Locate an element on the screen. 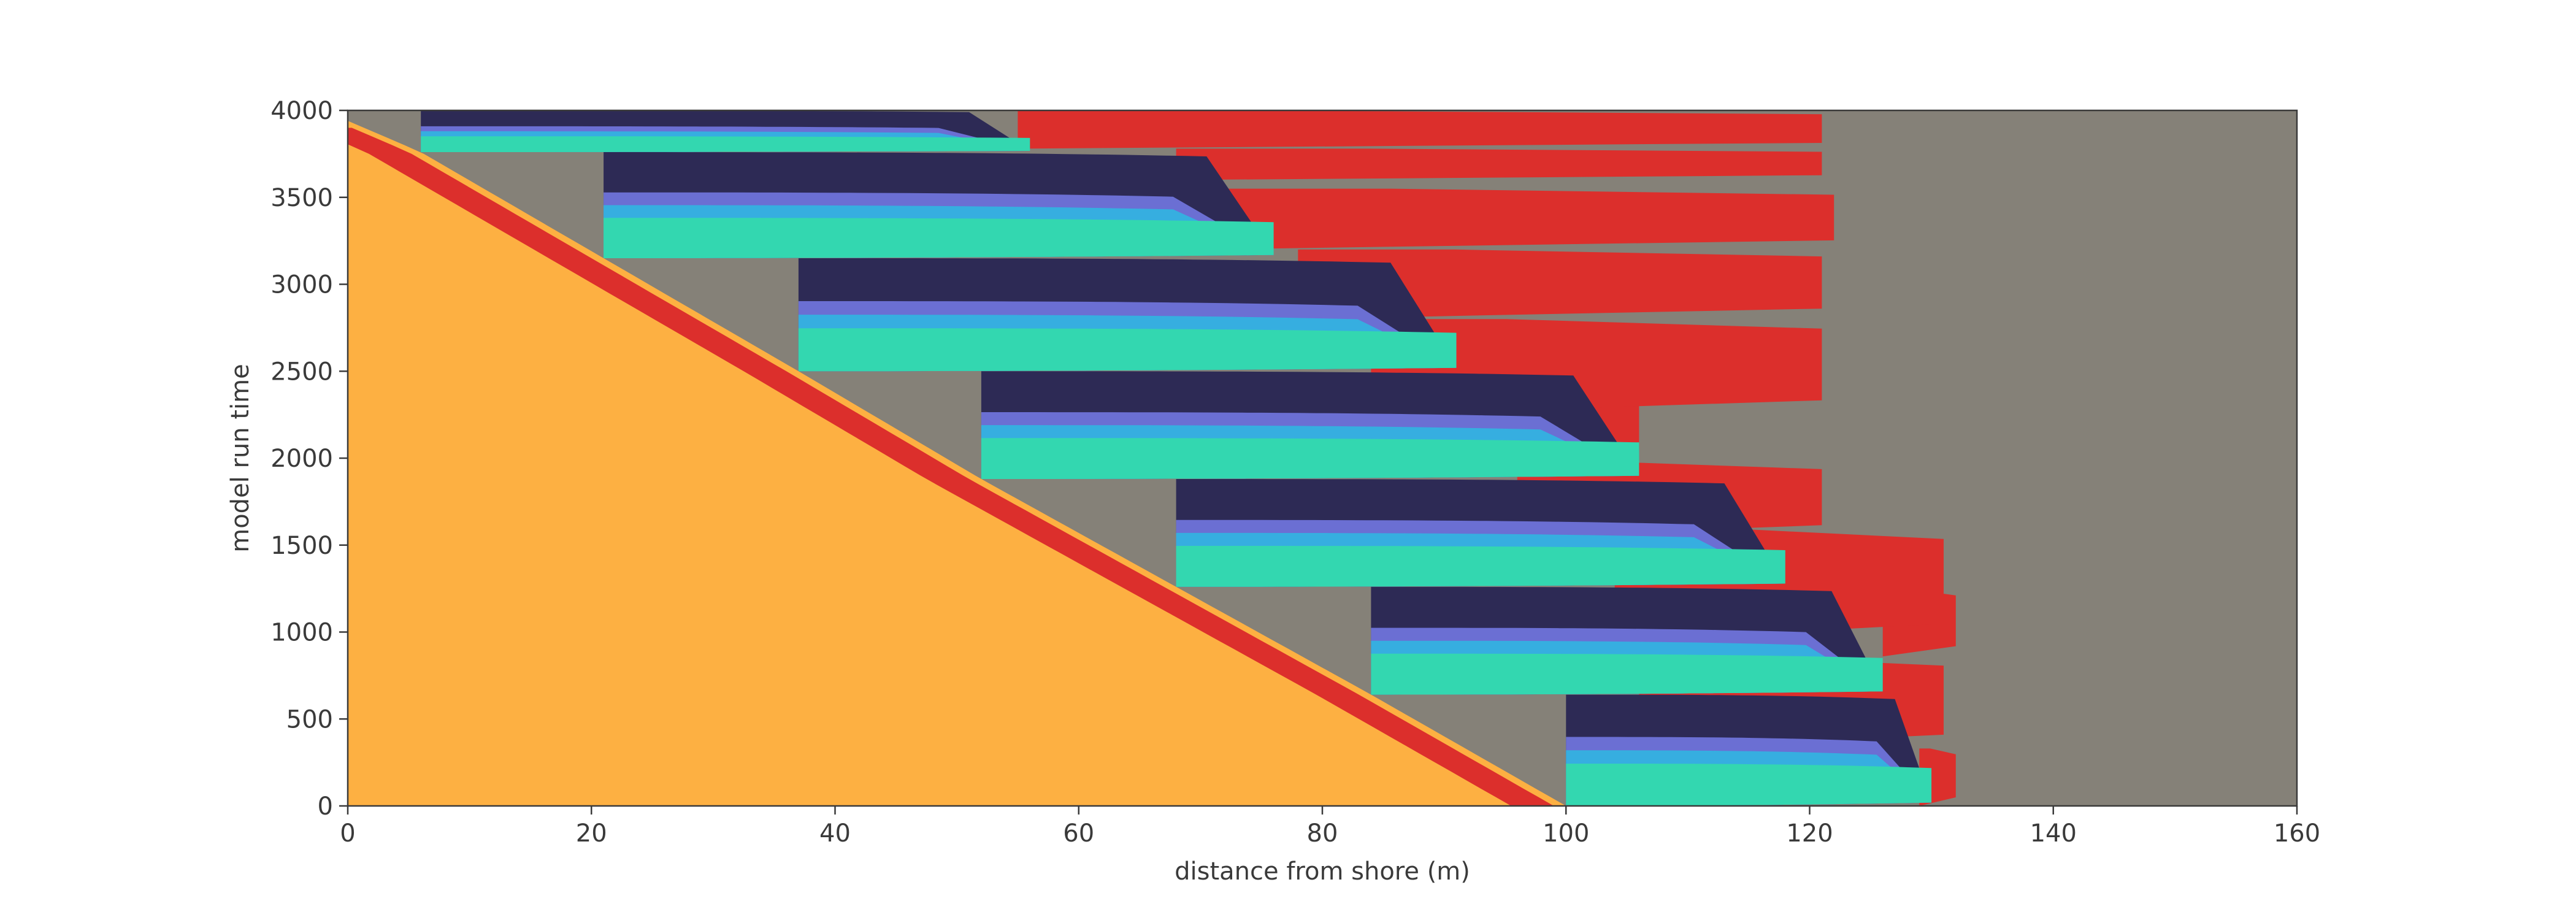  x-axis-label: distance from shore (m) is located at coordinates (1322, 871).